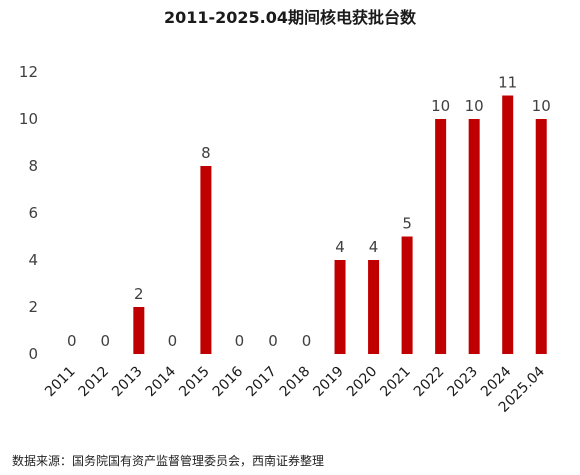 This screenshot has height=475, width=580. Describe the element at coordinates (462, 382) in the screenshot. I see `x-tick-label: 2023` at that location.